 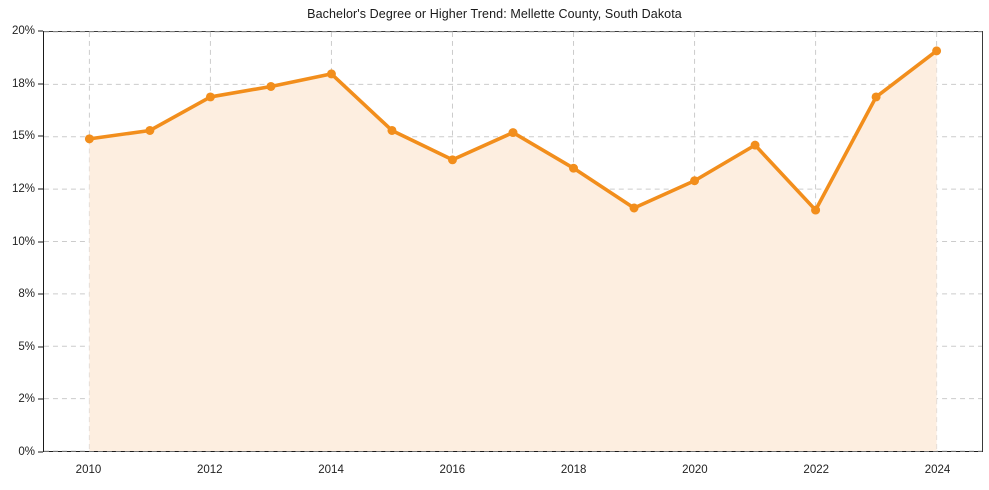 What do you see at coordinates (573, 470) in the screenshot?
I see `x-axis-tick-label: 2018` at bounding box center [573, 470].